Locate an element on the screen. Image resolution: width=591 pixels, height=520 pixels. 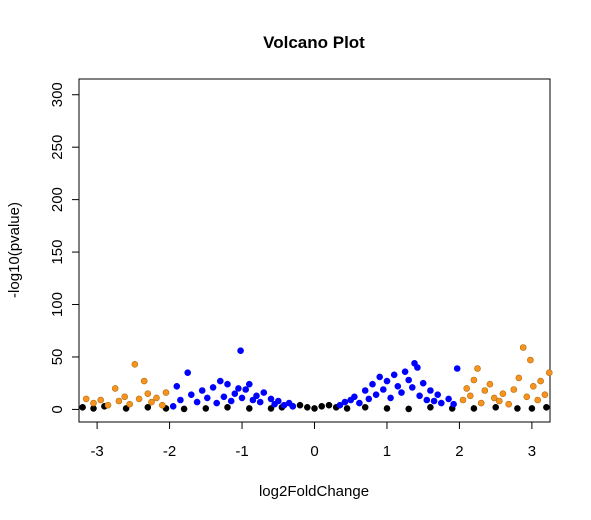
y-tick-label: 50 is located at coordinates (57, 357).